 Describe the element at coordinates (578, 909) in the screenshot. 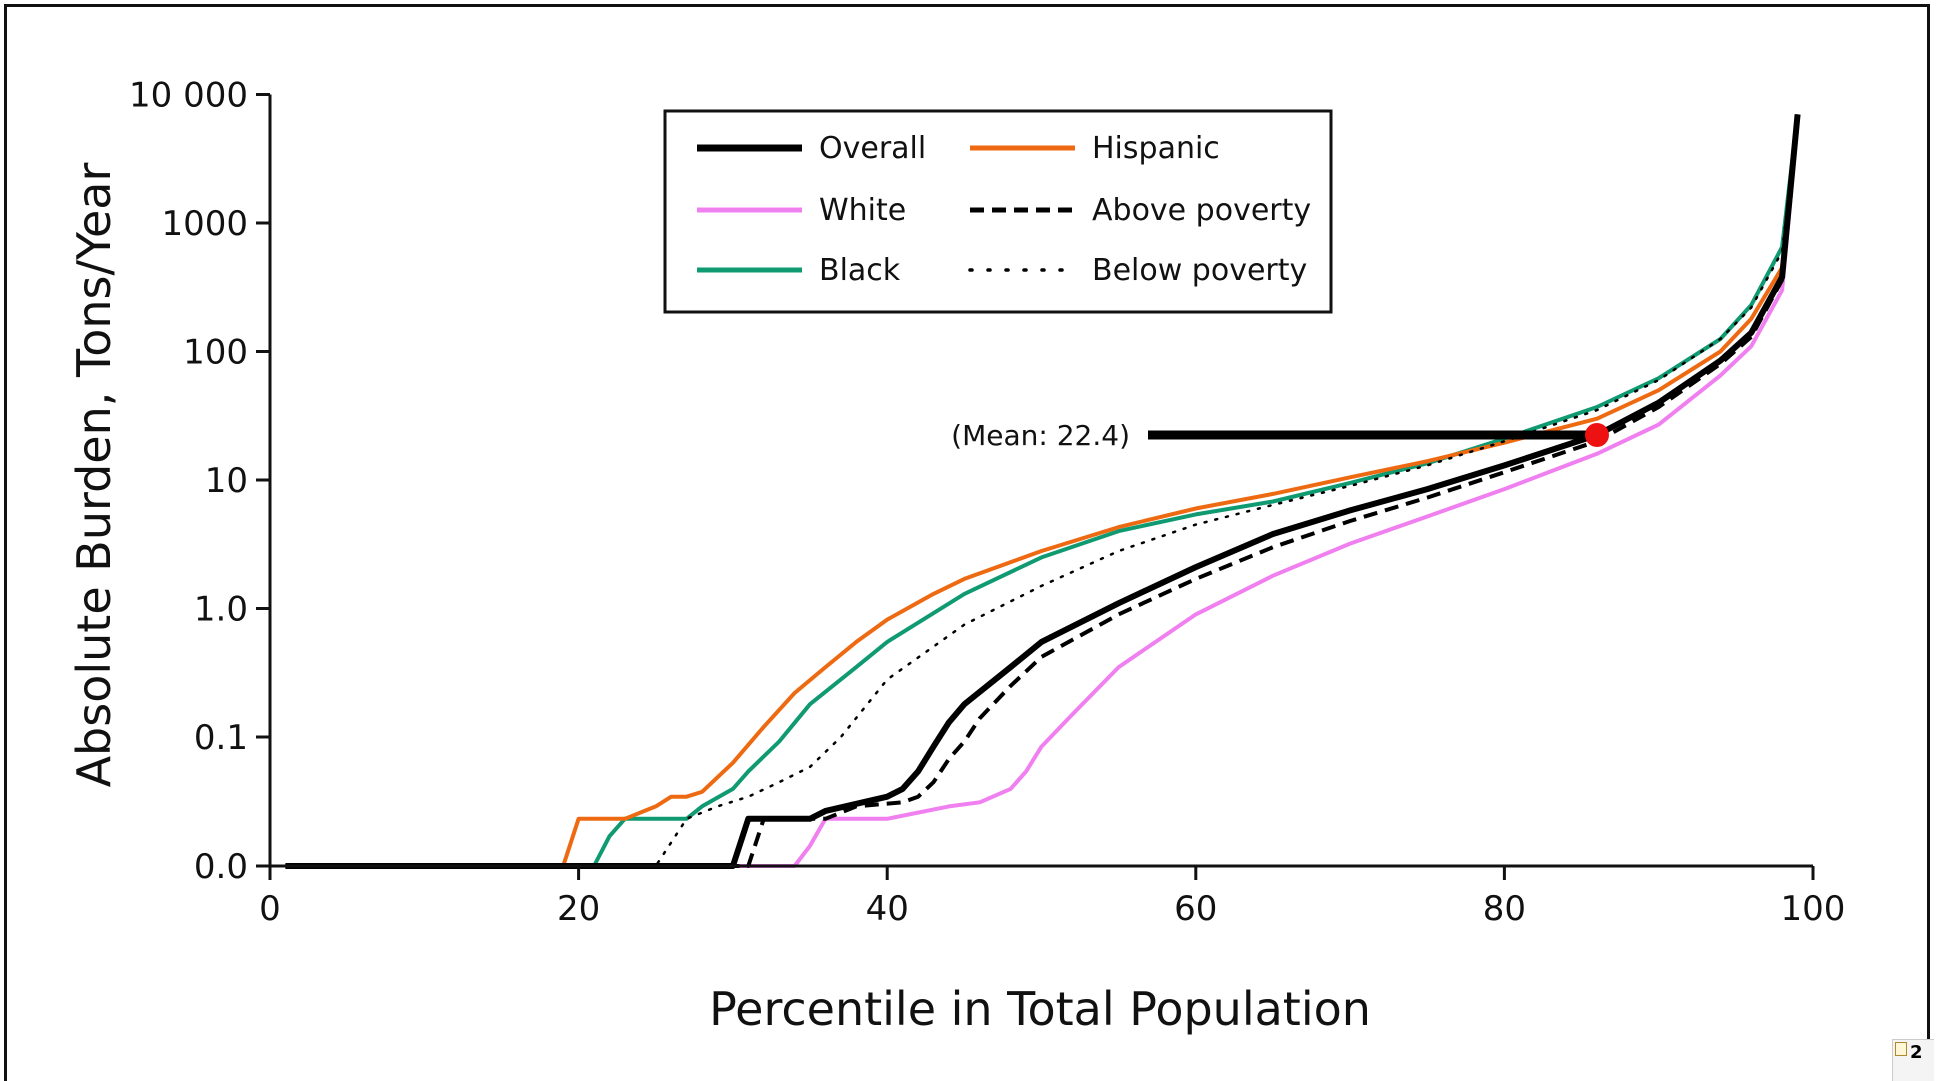

I see `x-tick-label: 20` at that location.